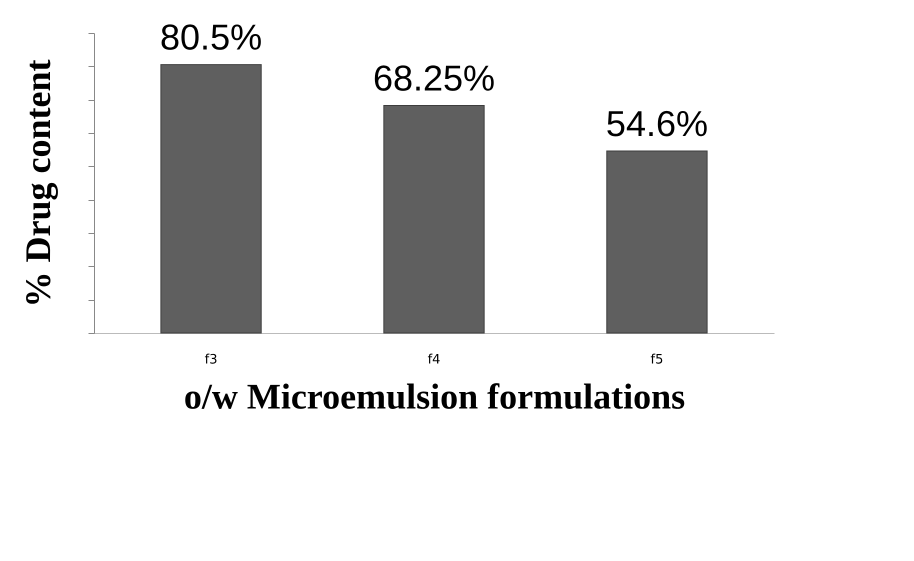  What do you see at coordinates (434, 360) in the screenshot?
I see `x-tick-label: f4` at bounding box center [434, 360].